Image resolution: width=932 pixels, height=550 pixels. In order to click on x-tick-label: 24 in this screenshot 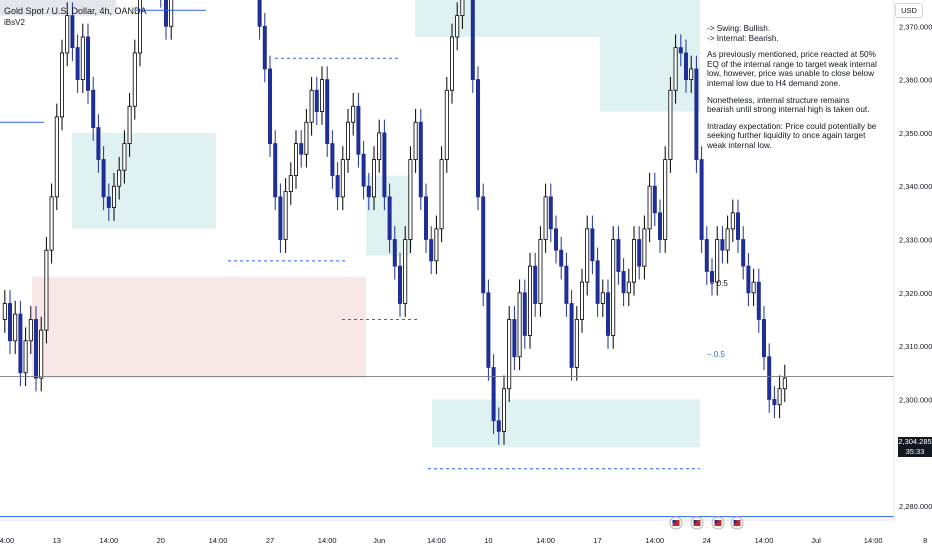, I will do `click(707, 540)`.